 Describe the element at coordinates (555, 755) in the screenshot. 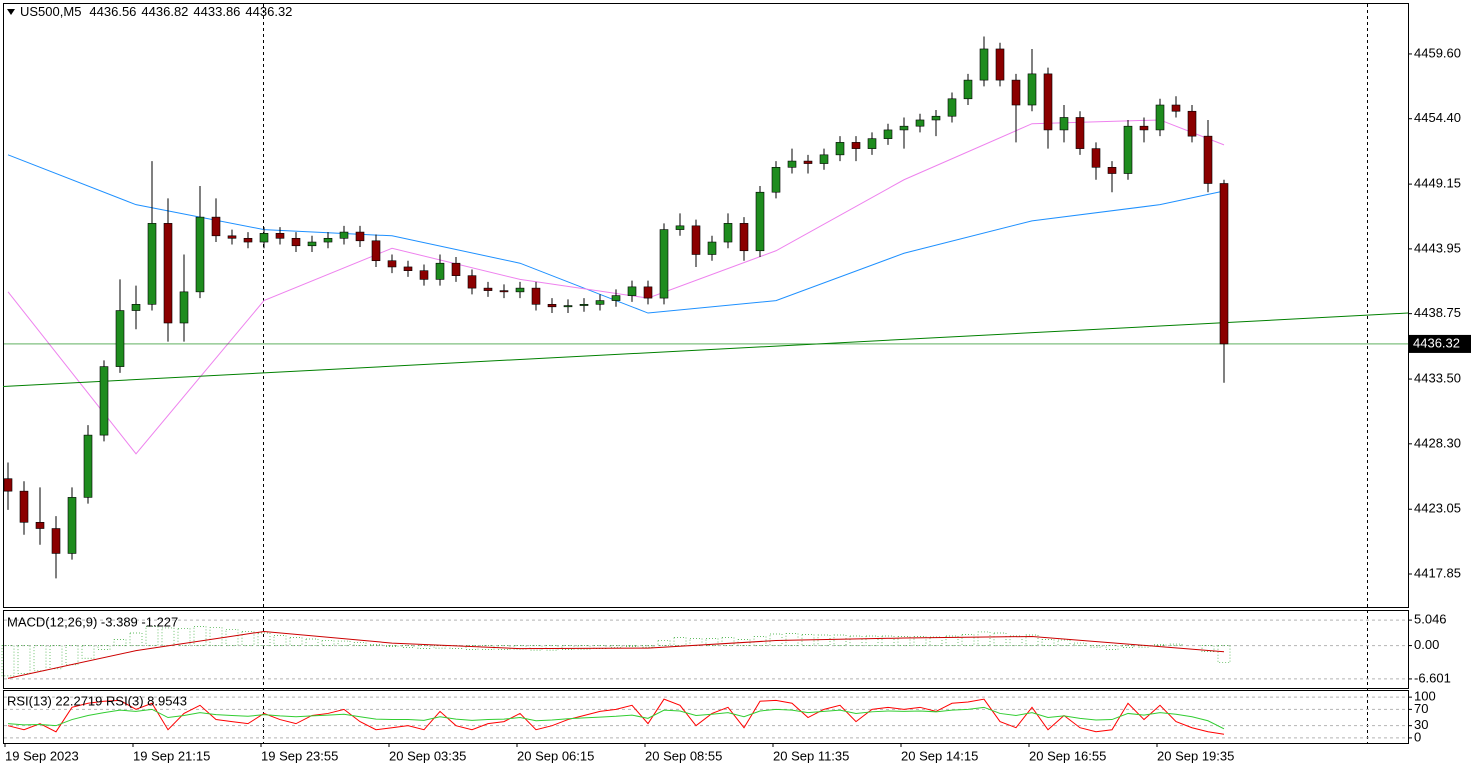

I see `x-tick-label: 20 Sep 06:15` at that location.